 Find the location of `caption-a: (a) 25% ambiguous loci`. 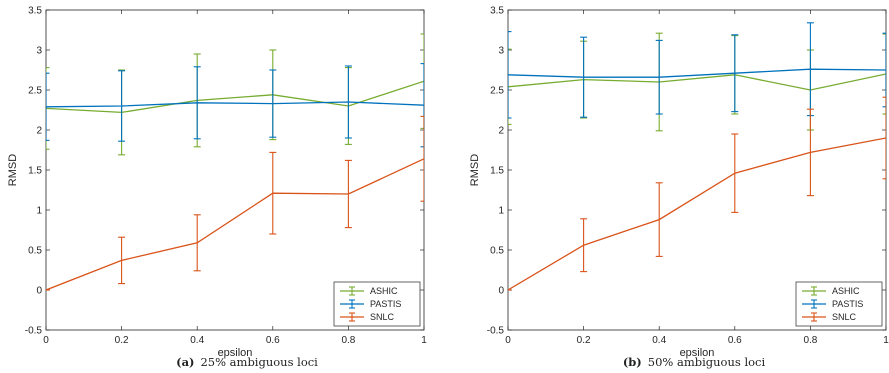

caption-a: (a) 25% ambiguous loci is located at coordinates (247, 362).